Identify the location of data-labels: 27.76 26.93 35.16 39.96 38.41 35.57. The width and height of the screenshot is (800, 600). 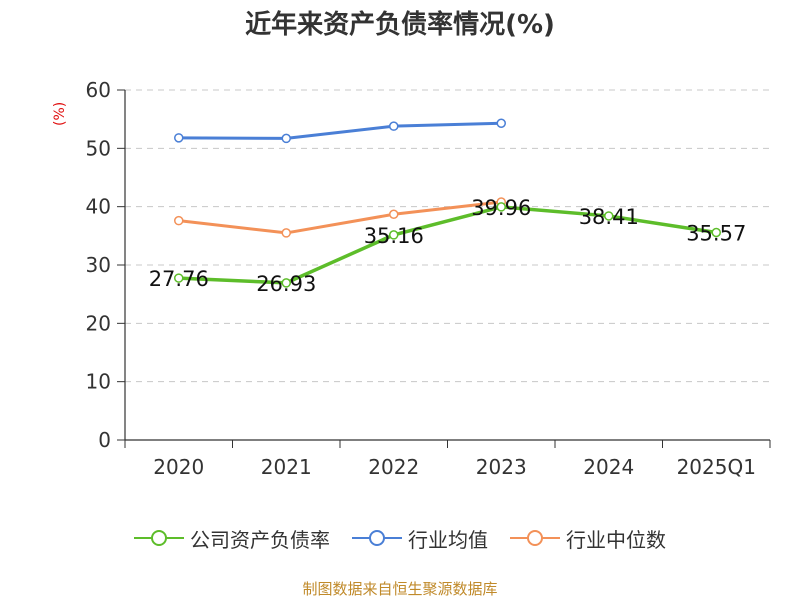
(448, 246).